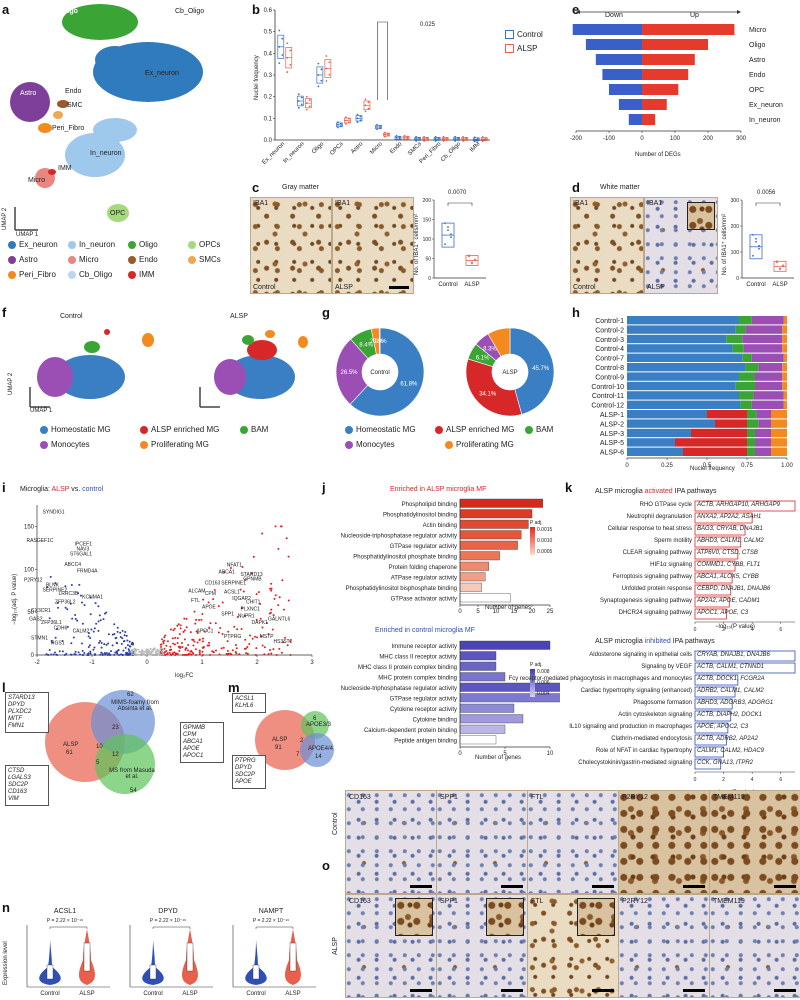 This screenshot has height=1000, width=800. I want to click on bar-down, so click(622, 74).